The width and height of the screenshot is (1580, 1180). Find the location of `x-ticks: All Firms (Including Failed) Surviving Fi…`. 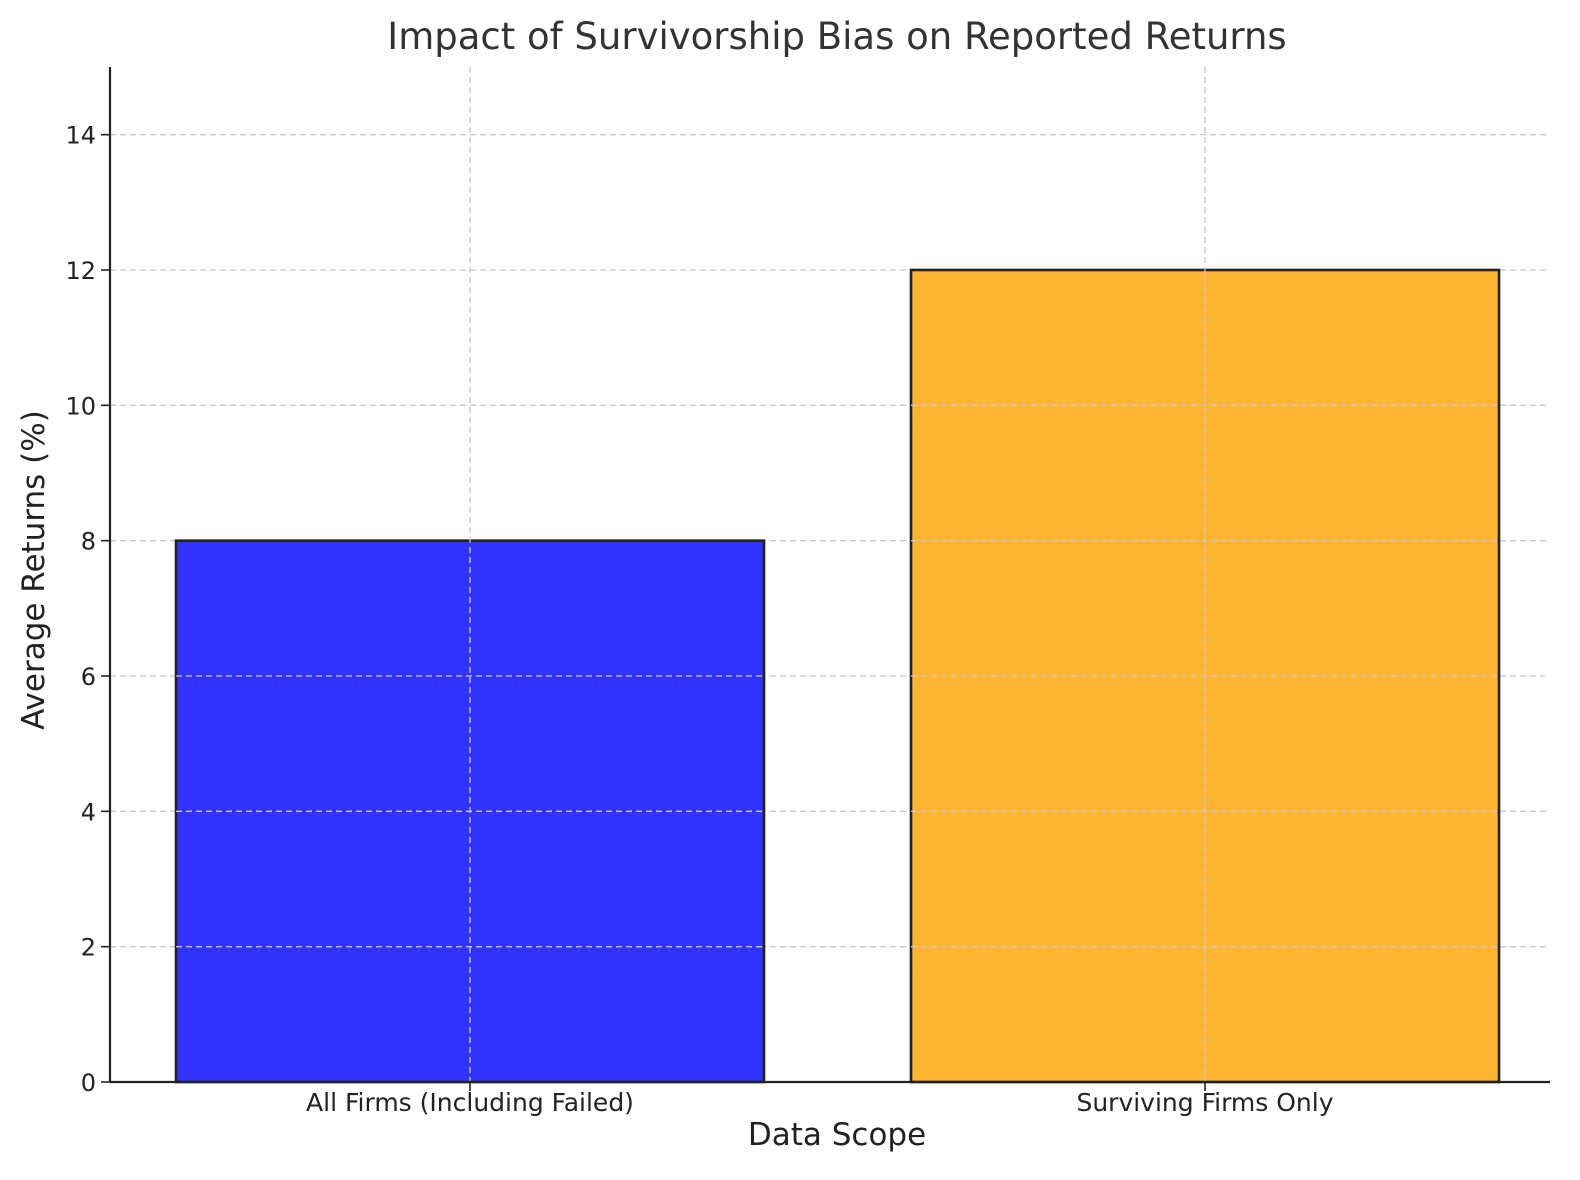

x-ticks: All Firms (Including Failed) Surviving Fi… is located at coordinates (820, 1099).